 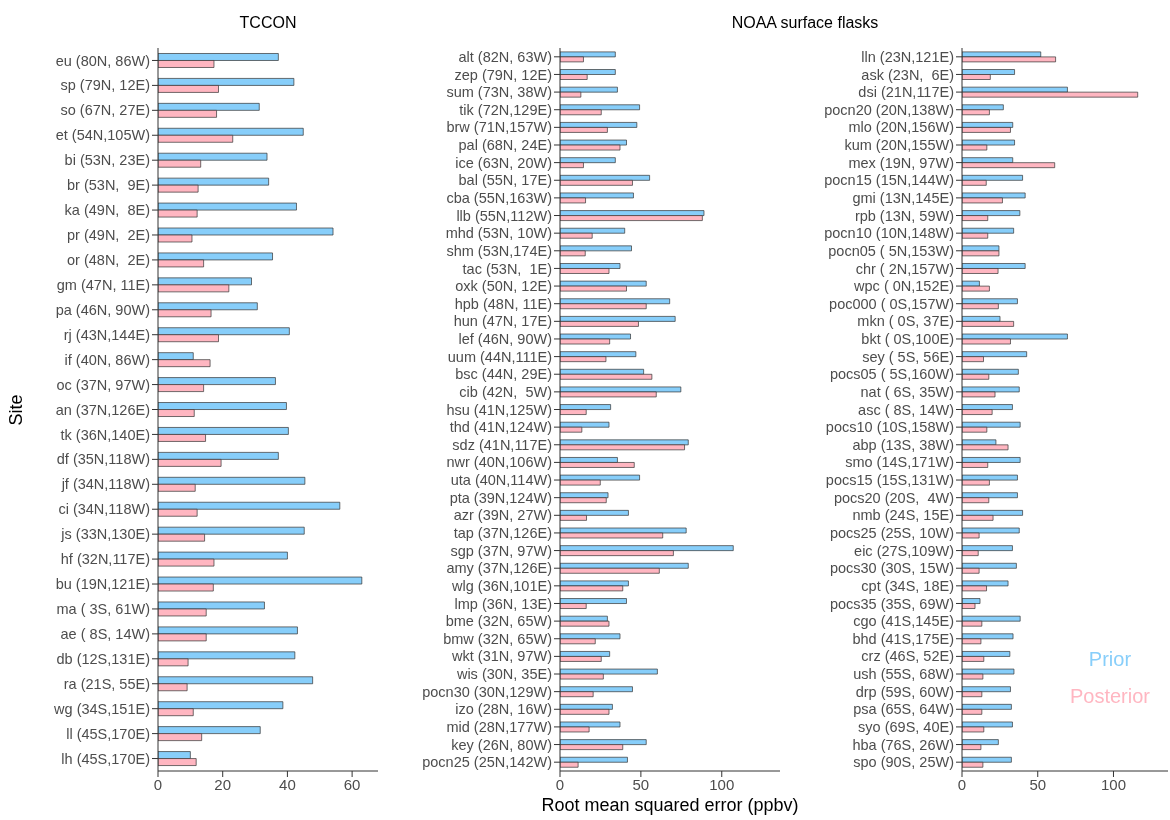 I want to click on y-tick-label: if (40N, 86W), so click(x=107, y=359).